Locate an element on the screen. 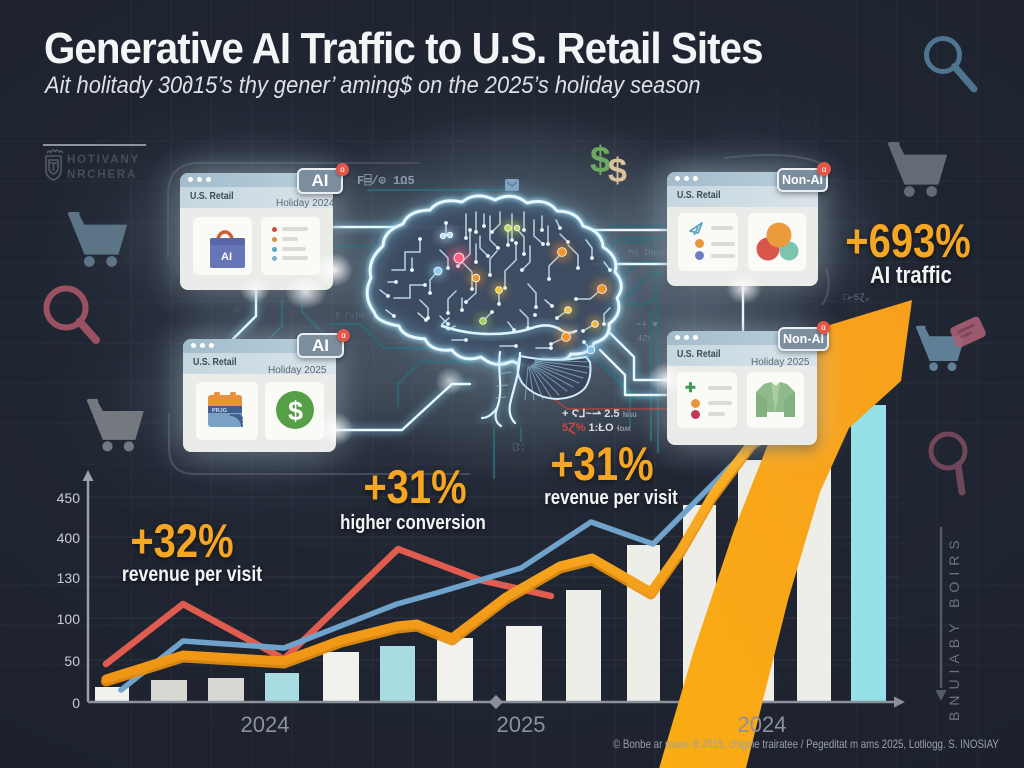 The width and height of the screenshot is (1024, 768). svg-text: 4Ƨ⊦ is located at coordinates (645, 339).